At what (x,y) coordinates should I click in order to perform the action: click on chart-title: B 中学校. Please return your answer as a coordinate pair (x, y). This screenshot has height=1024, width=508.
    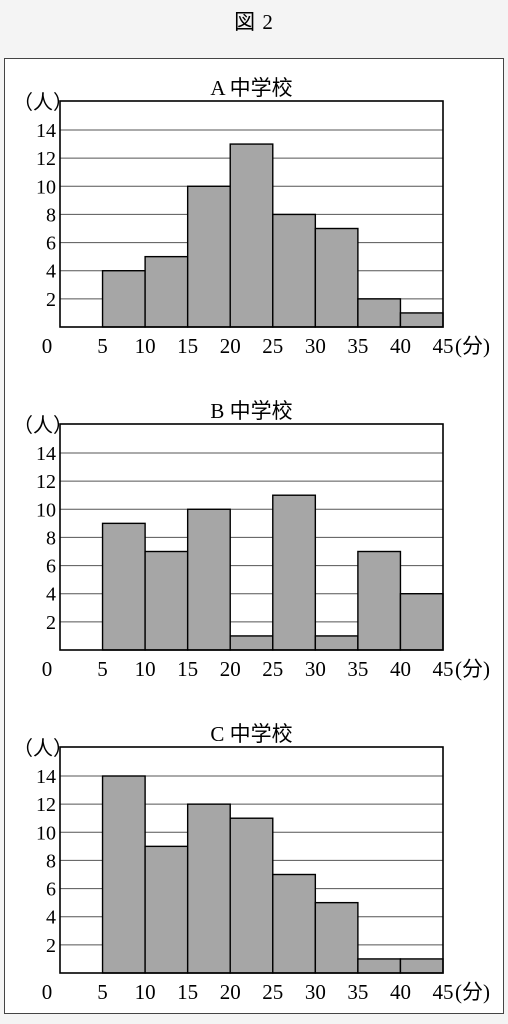
    Looking at the image, I should click on (251, 411).